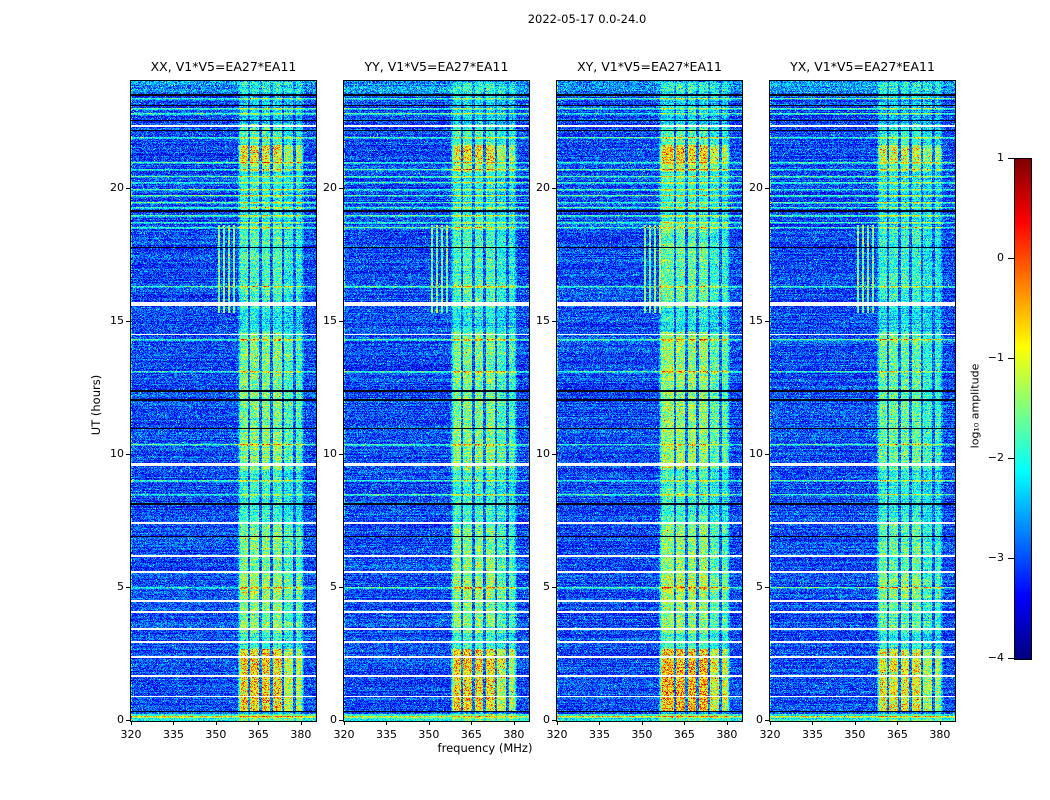 The image size is (1050, 800). What do you see at coordinates (223, 401) in the screenshot?
I see `spectrogram-canvas-xx` at bounding box center [223, 401].